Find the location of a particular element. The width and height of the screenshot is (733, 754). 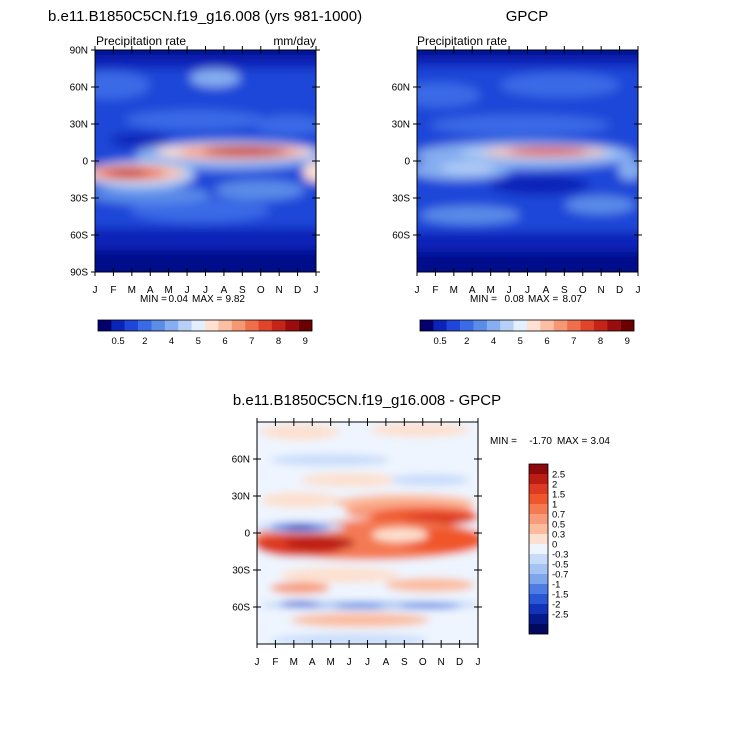

panel2-left-label: Precipitation rate is located at coordinates (462, 41).